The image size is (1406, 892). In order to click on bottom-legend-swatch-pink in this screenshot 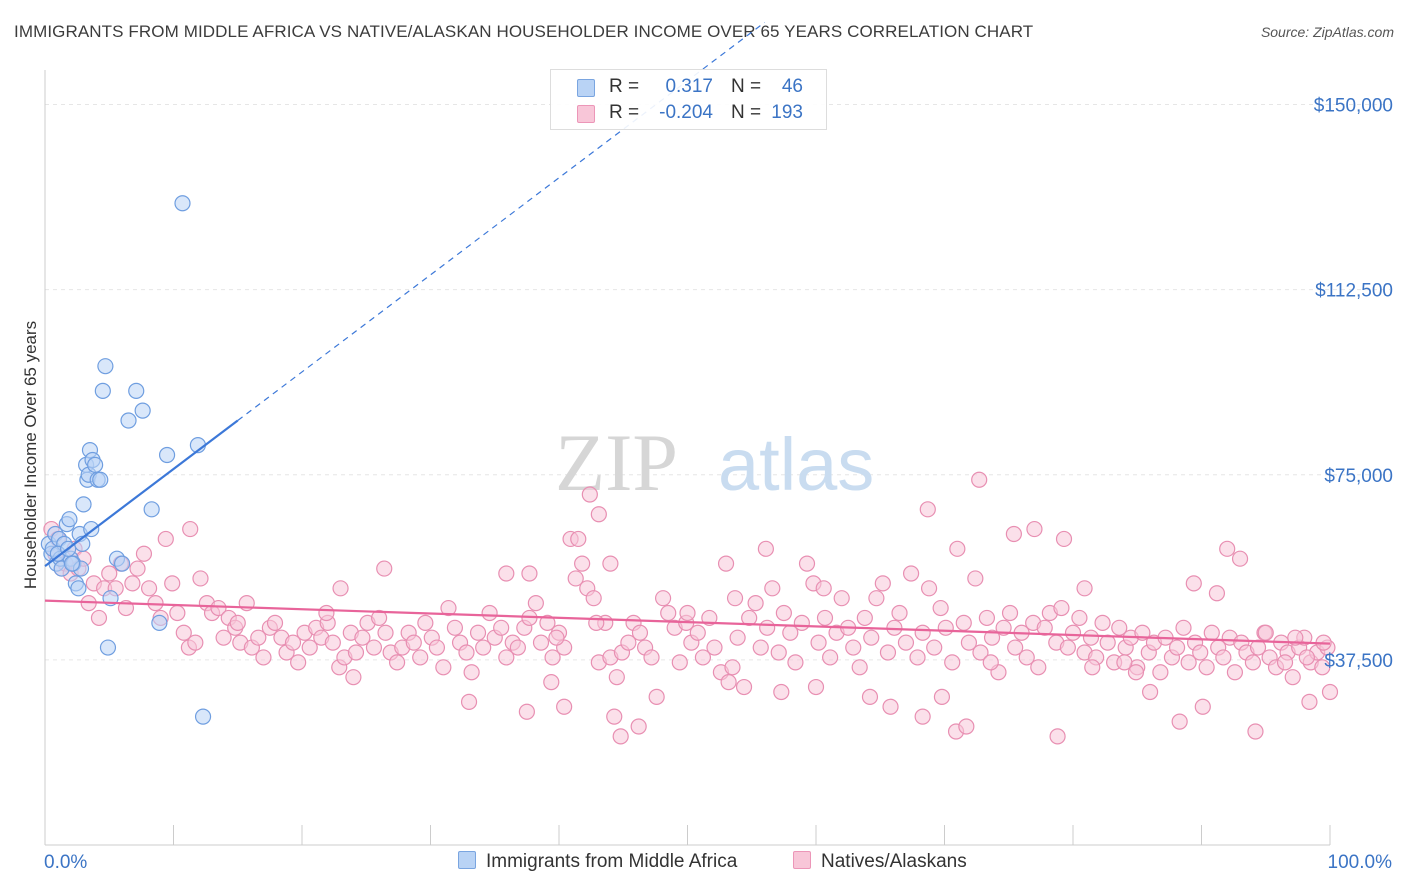, I will do `click(802, 860)`.